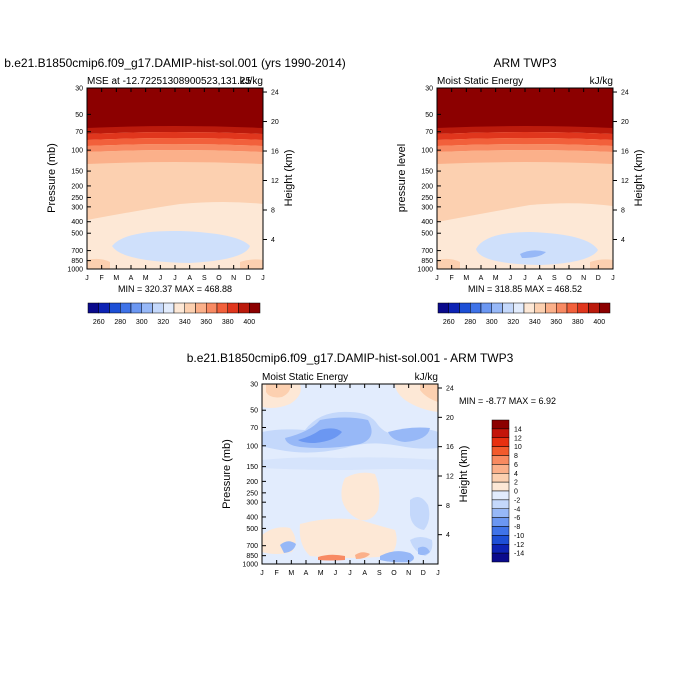 The height and width of the screenshot is (700, 700). Describe the element at coordinates (517, 527) in the screenshot. I see `colorbar-label: -8` at that location.